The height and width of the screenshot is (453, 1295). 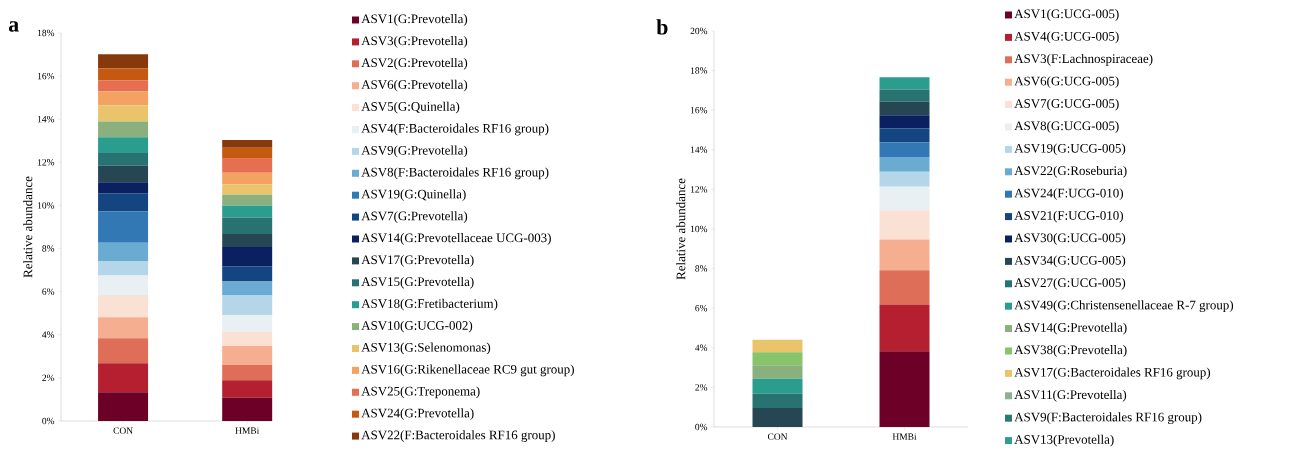 What do you see at coordinates (1070, 261) in the screenshot?
I see `legend-label: ASV34(G:UCG-005)` at bounding box center [1070, 261].